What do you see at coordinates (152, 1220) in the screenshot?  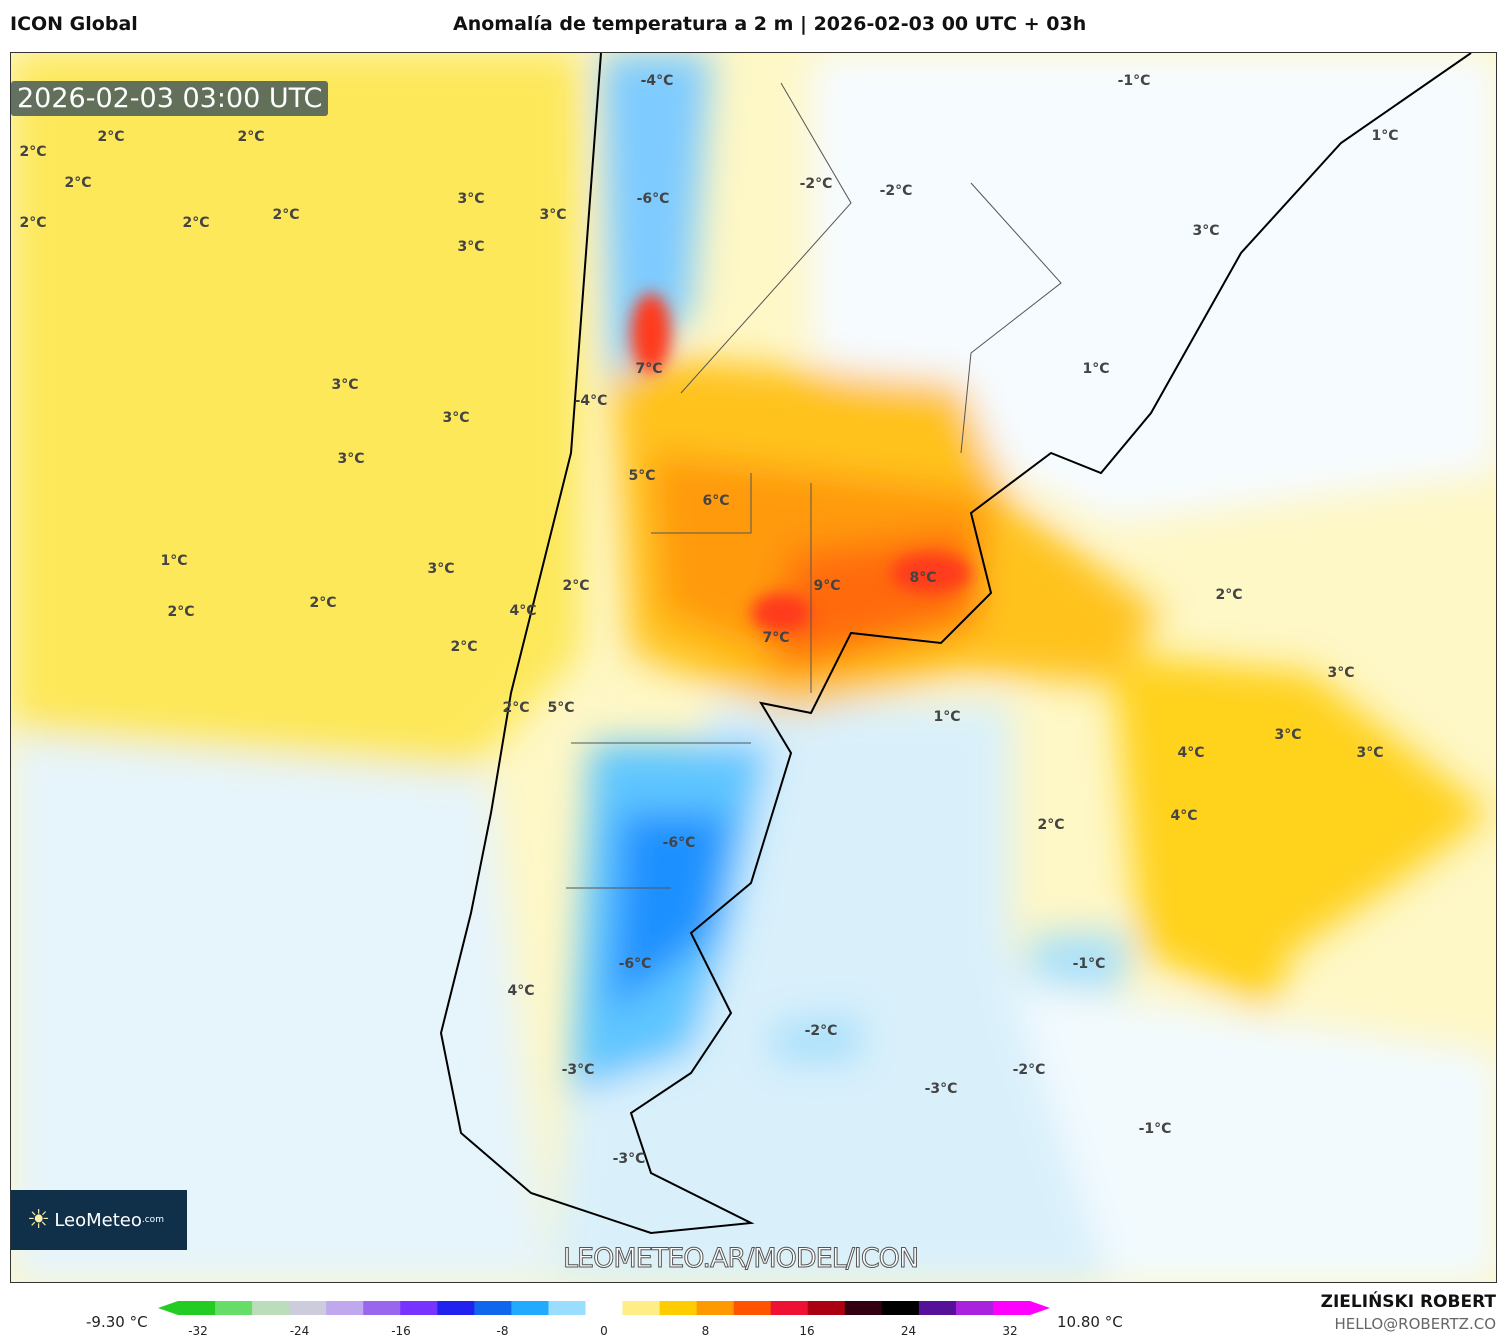 I see `logo-suffix: .com` at bounding box center [152, 1220].